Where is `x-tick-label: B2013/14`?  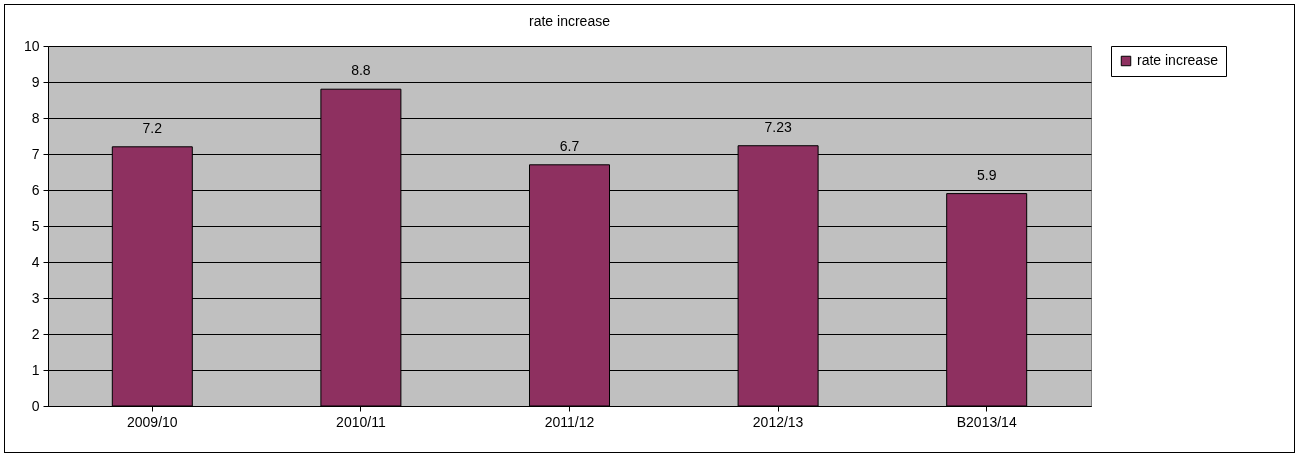 x-tick-label: B2013/14 is located at coordinates (986, 421).